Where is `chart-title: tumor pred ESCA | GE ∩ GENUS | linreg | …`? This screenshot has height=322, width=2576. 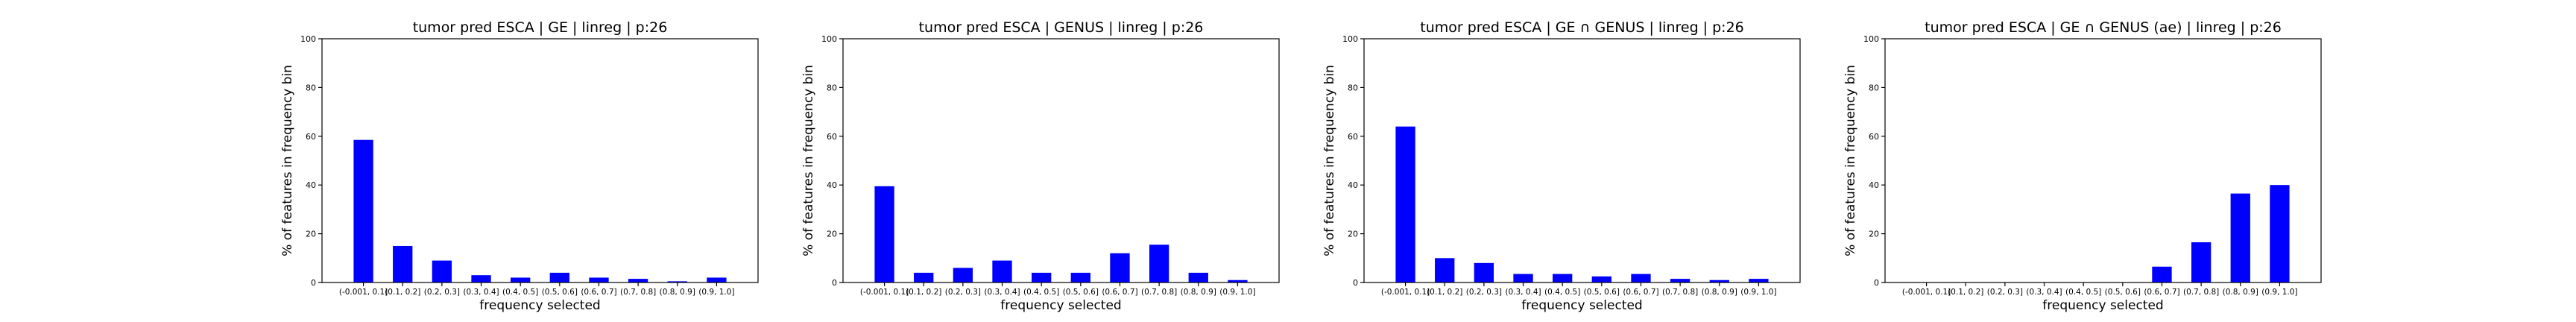
chart-title: tumor pred ESCA | GE ∩ GENUS | linreg | … is located at coordinates (1582, 27).